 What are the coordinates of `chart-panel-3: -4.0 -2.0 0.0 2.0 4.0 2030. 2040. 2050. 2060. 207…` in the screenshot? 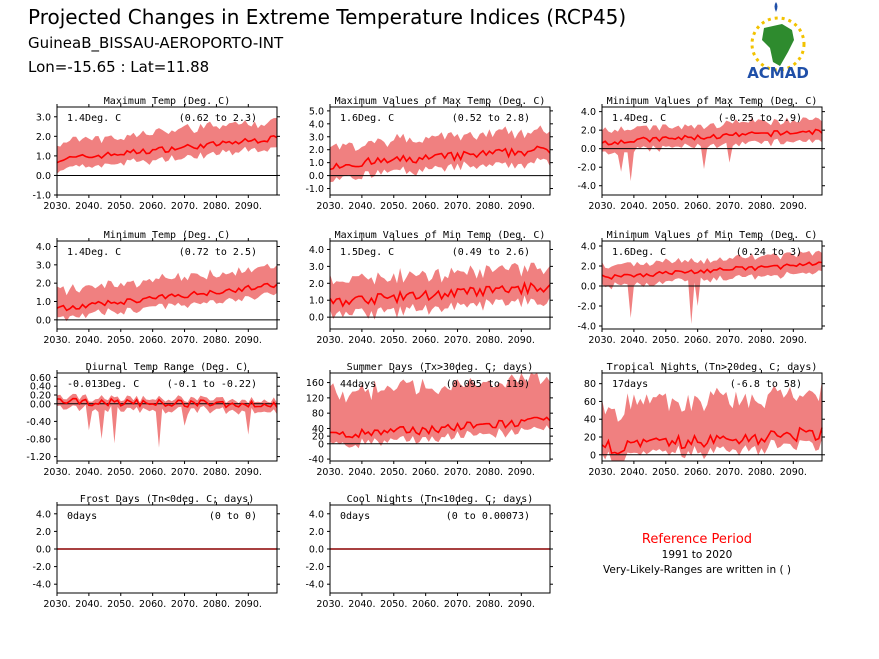 It's located at (701, 154).